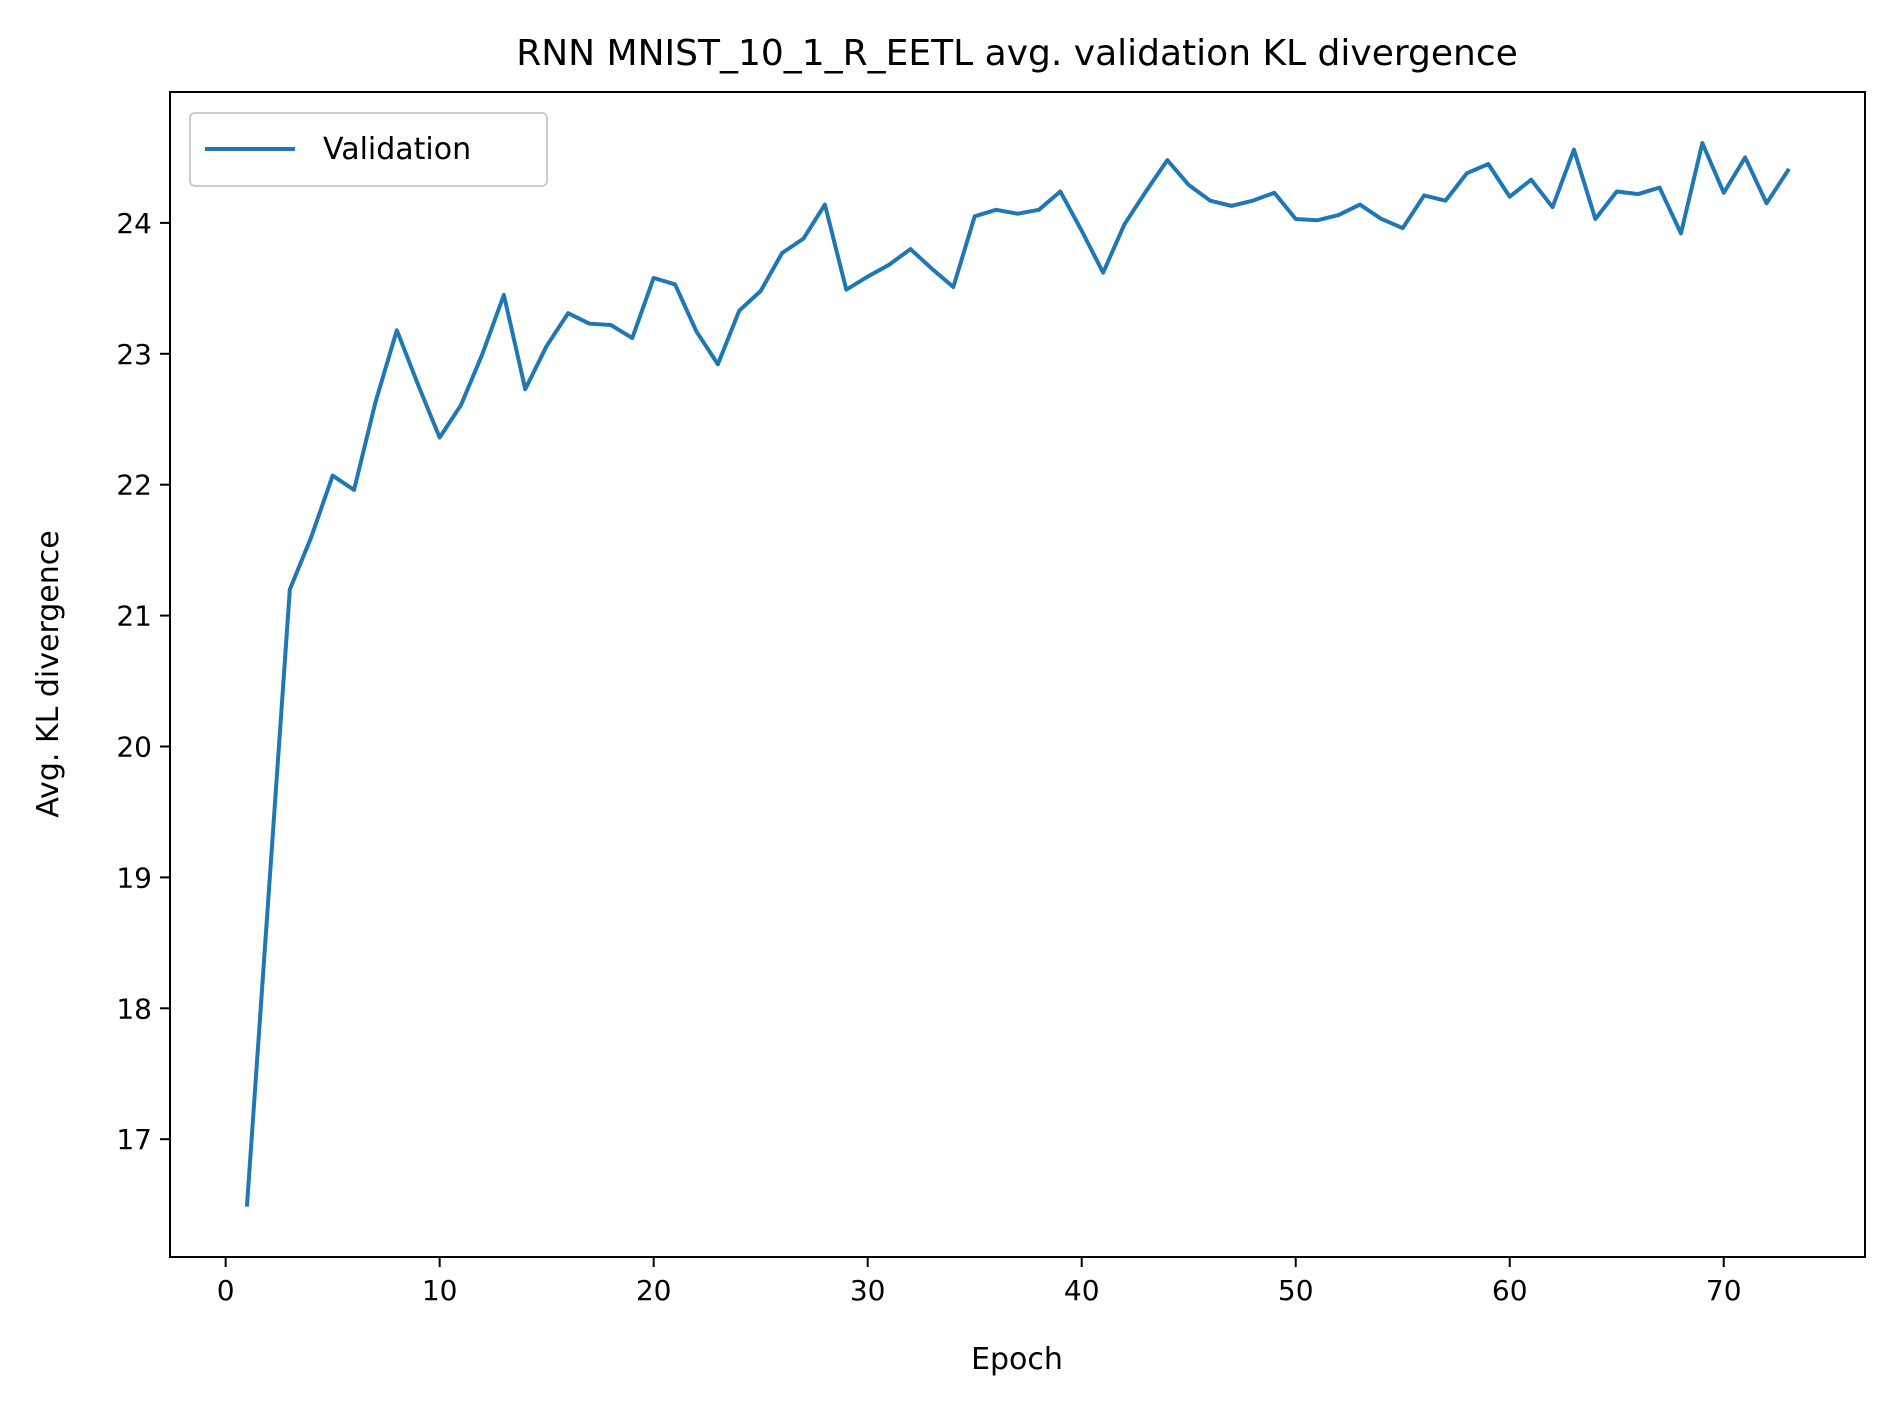 Image resolution: width=1887 pixels, height=1408 pixels. What do you see at coordinates (1724, 1290) in the screenshot?
I see `x-tick-label: 70` at bounding box center [1724, 1290].